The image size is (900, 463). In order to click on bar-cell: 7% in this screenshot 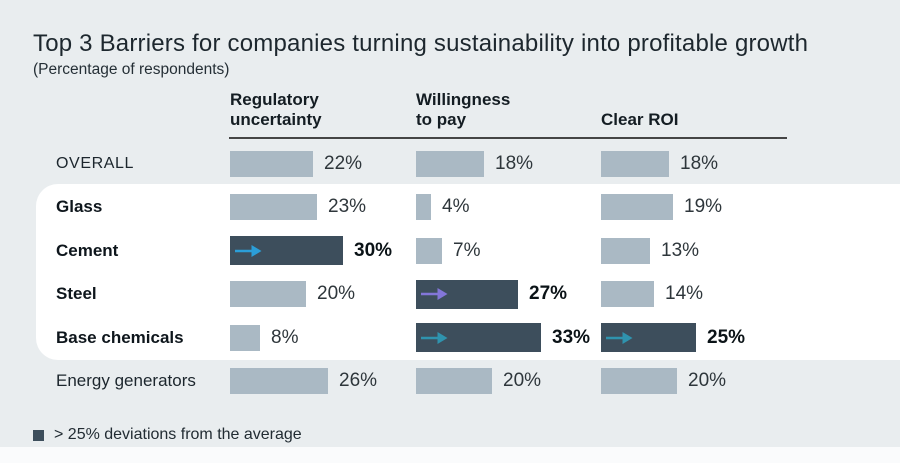, I will do `click(448, 251)`.